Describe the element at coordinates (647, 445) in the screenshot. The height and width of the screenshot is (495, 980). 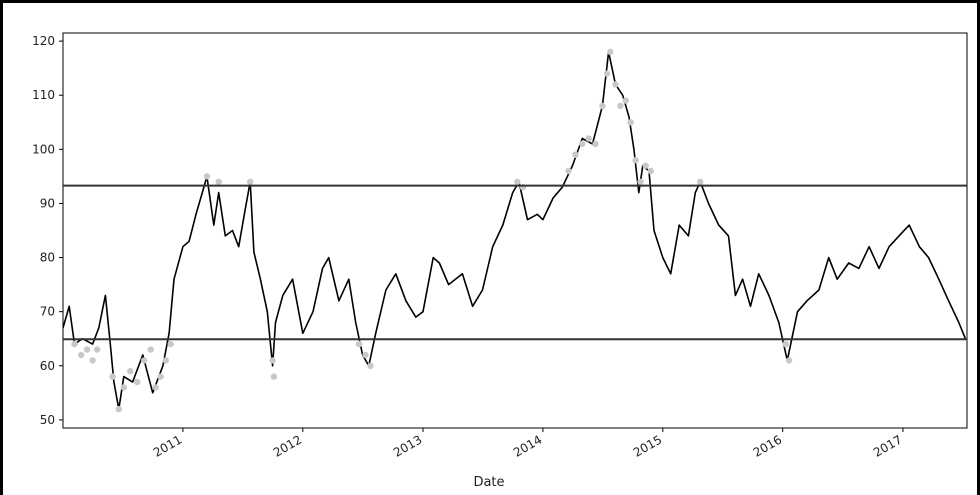
I see `x-tick-label: 2015` at that location.